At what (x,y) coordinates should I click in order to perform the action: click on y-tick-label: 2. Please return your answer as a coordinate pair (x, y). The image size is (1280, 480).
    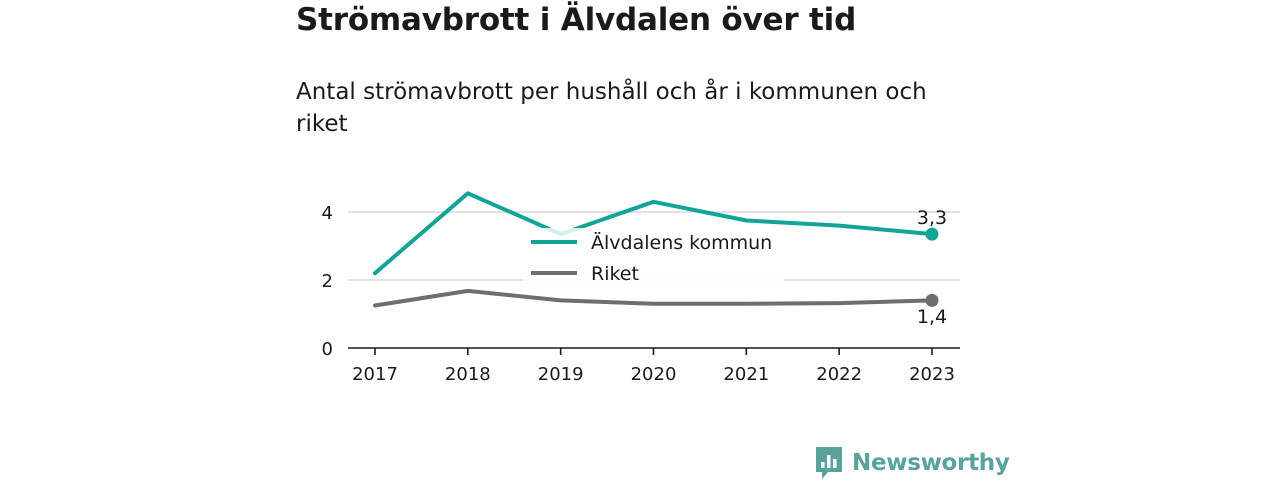
    Looking at the image, I should click on (327, 281).